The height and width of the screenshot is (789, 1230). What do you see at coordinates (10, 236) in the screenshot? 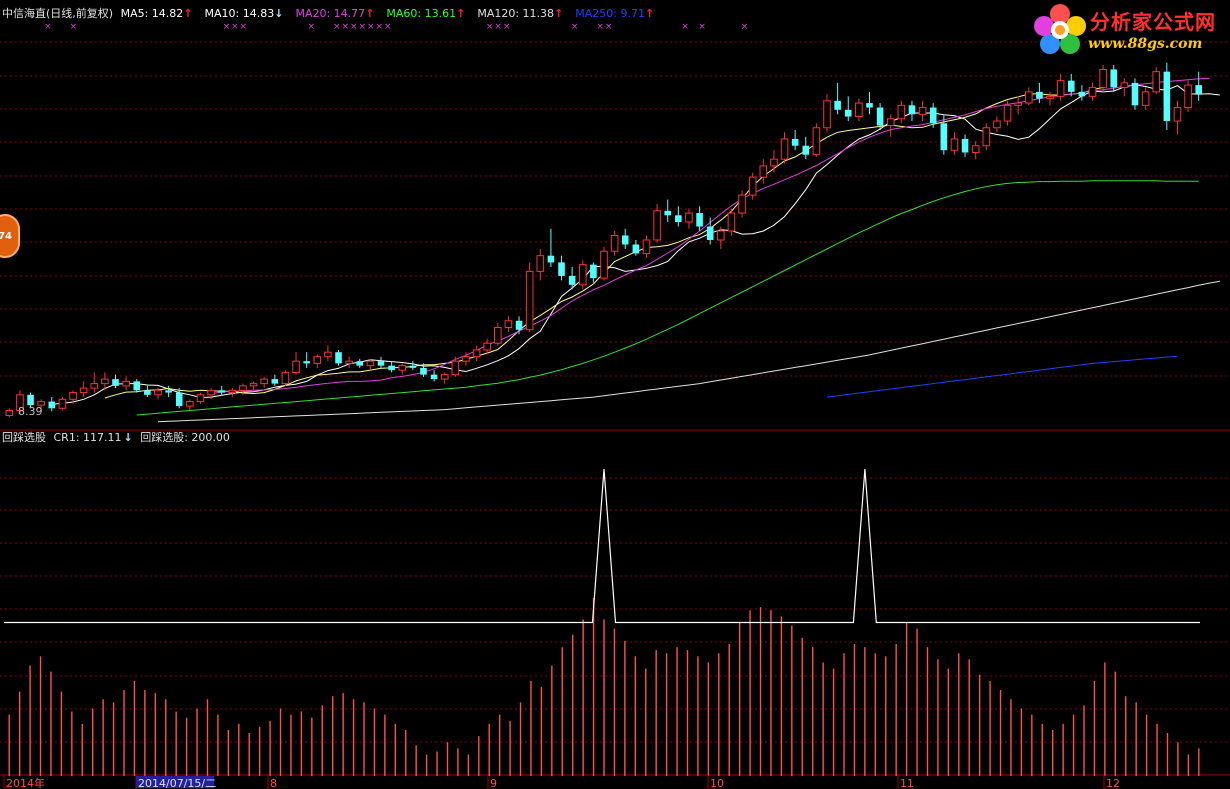
I see `side-badge: 74` at bounding box center [10, 236].